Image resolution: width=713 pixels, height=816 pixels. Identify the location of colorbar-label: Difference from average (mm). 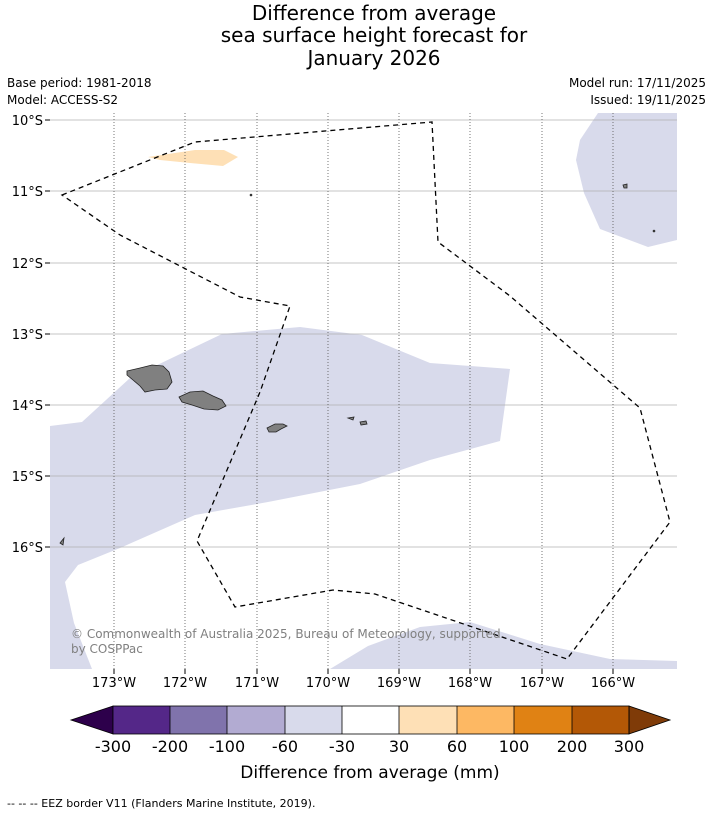
(369, 773).